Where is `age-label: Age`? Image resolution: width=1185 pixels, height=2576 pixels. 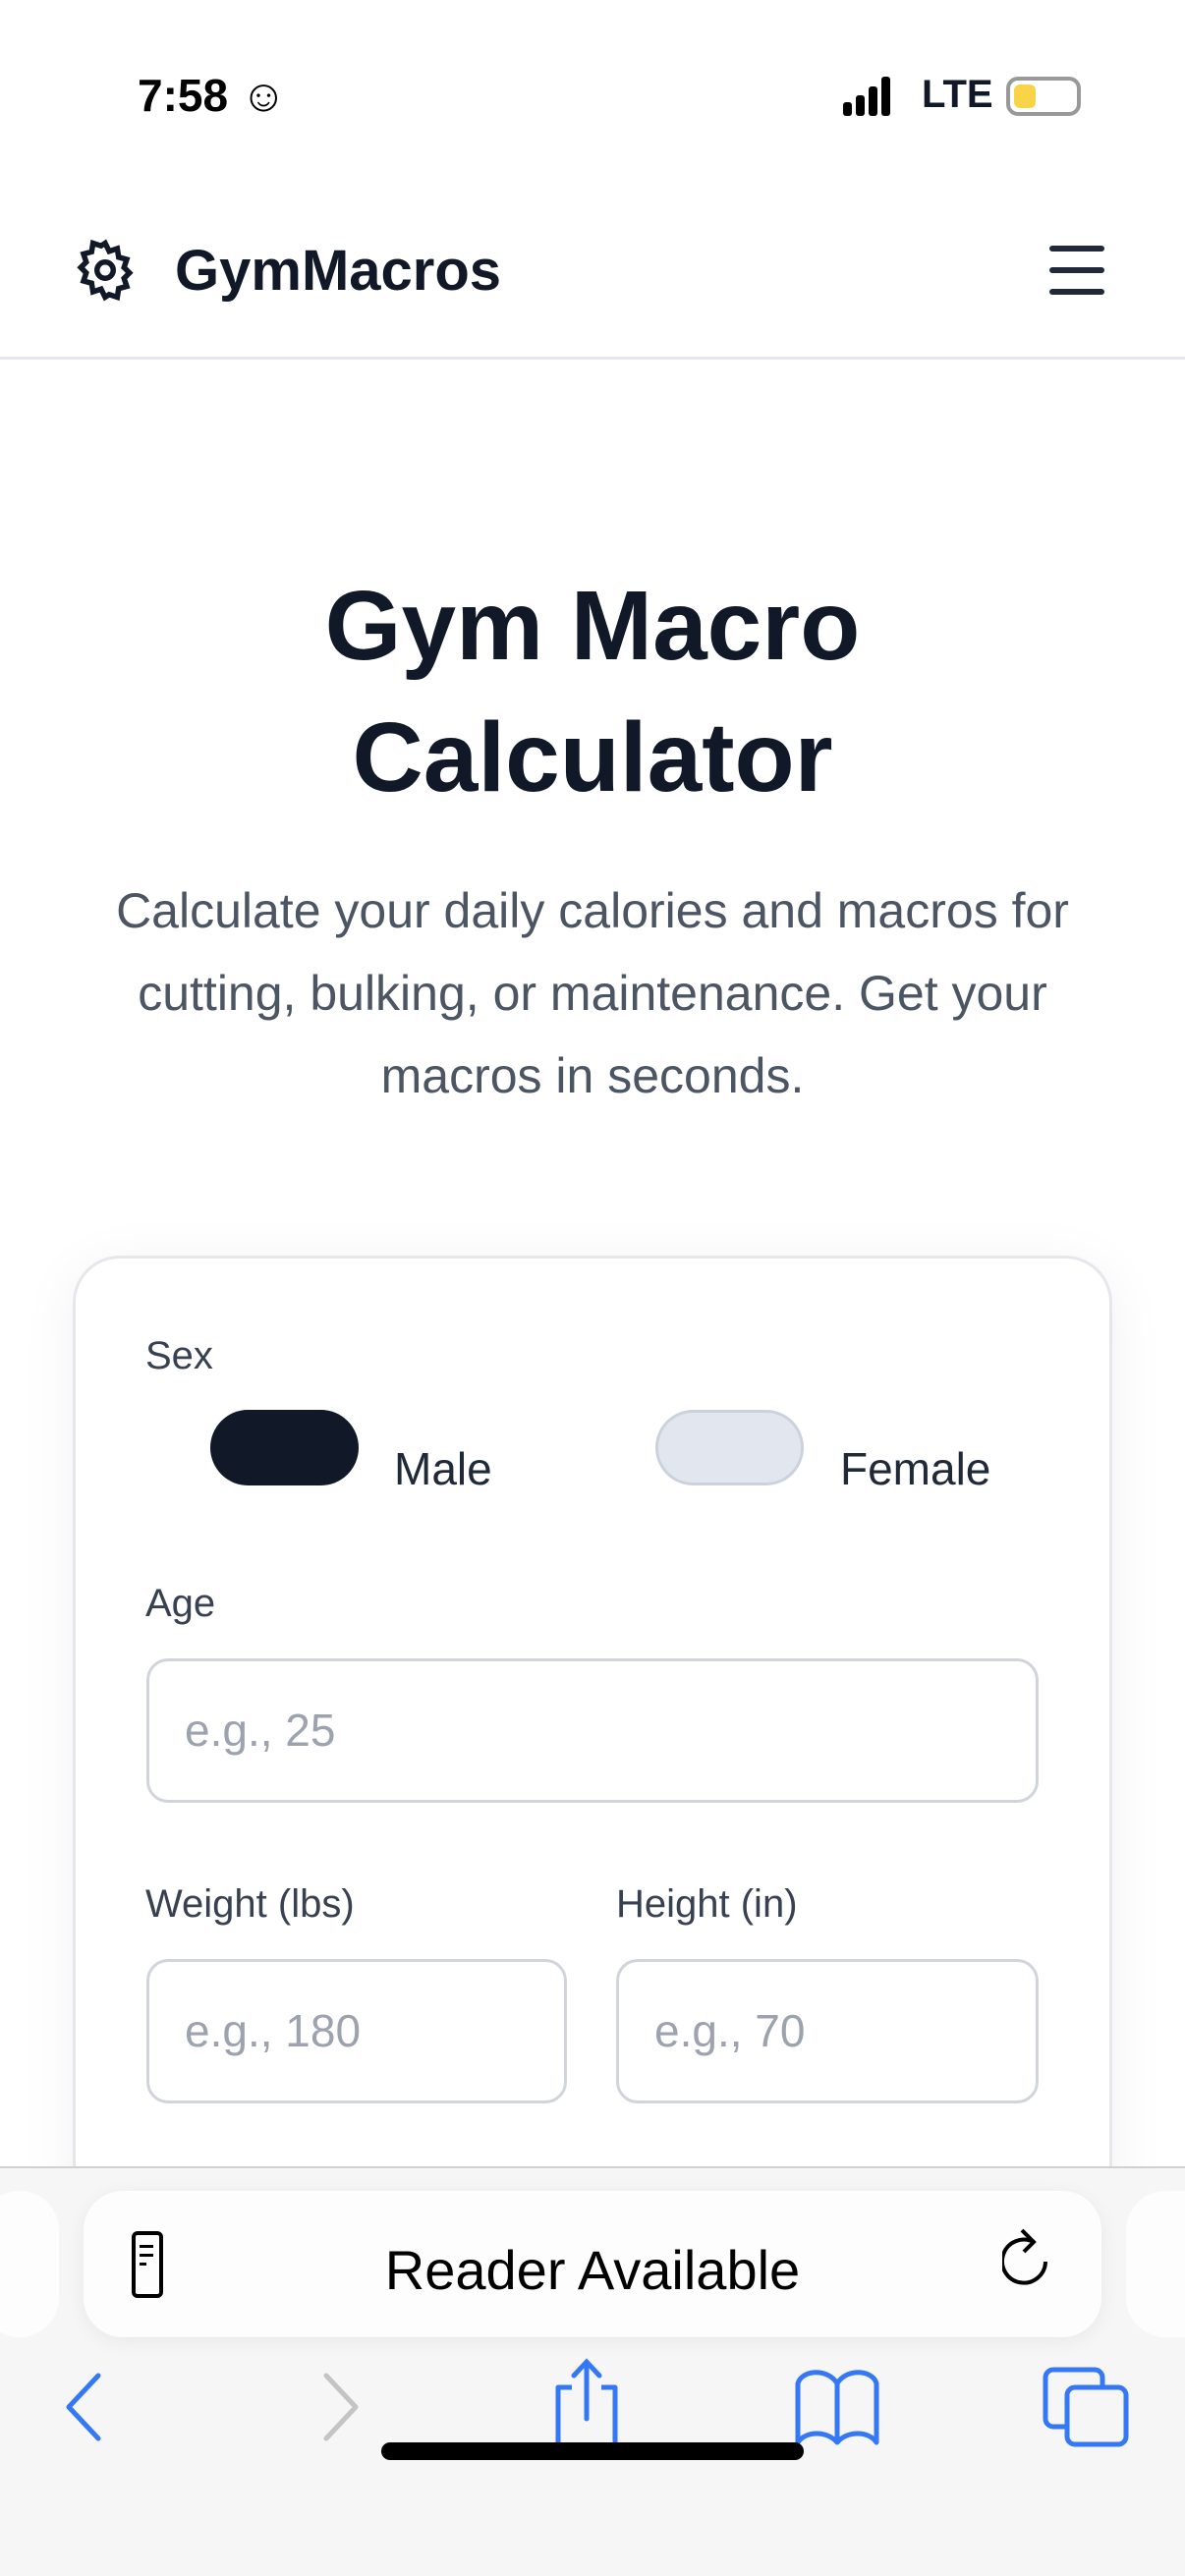 age-label: Age is located at coordinates (181, 1603).